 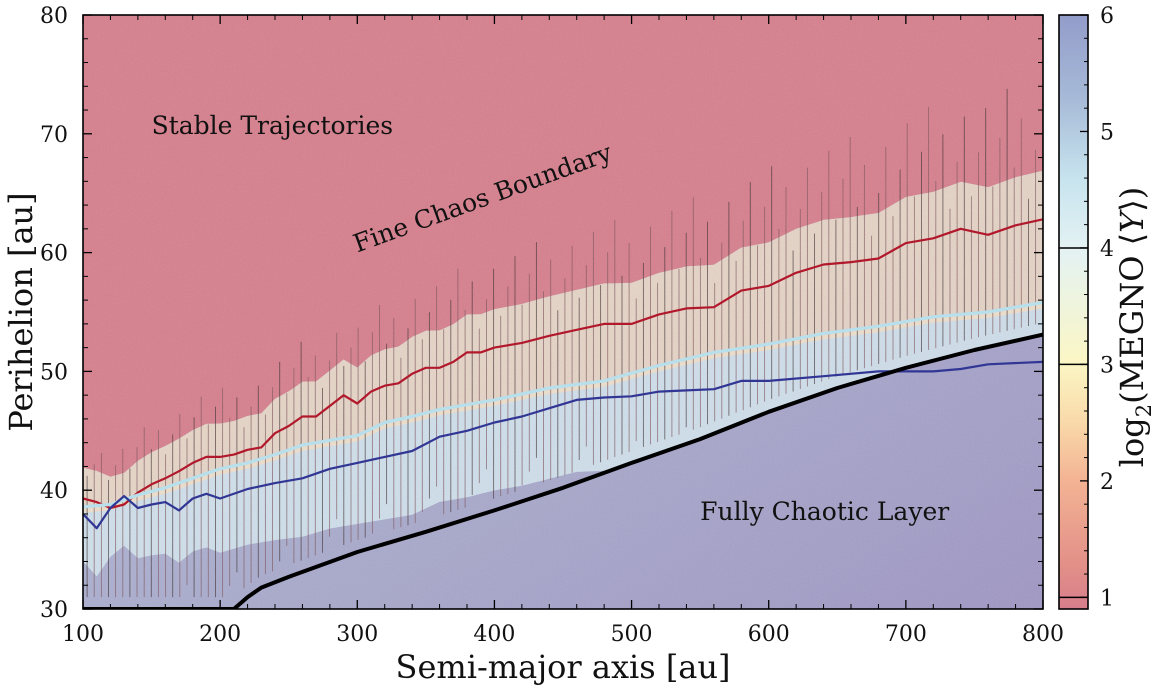 I want to click on y-tick-label: 60, so click(x=54, y=254).